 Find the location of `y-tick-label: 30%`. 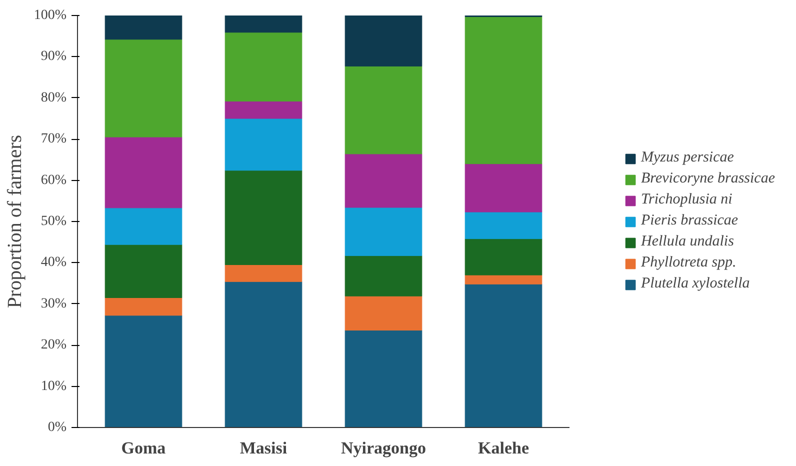

y-tick-label: 30% is located at coordinates (53, 304).